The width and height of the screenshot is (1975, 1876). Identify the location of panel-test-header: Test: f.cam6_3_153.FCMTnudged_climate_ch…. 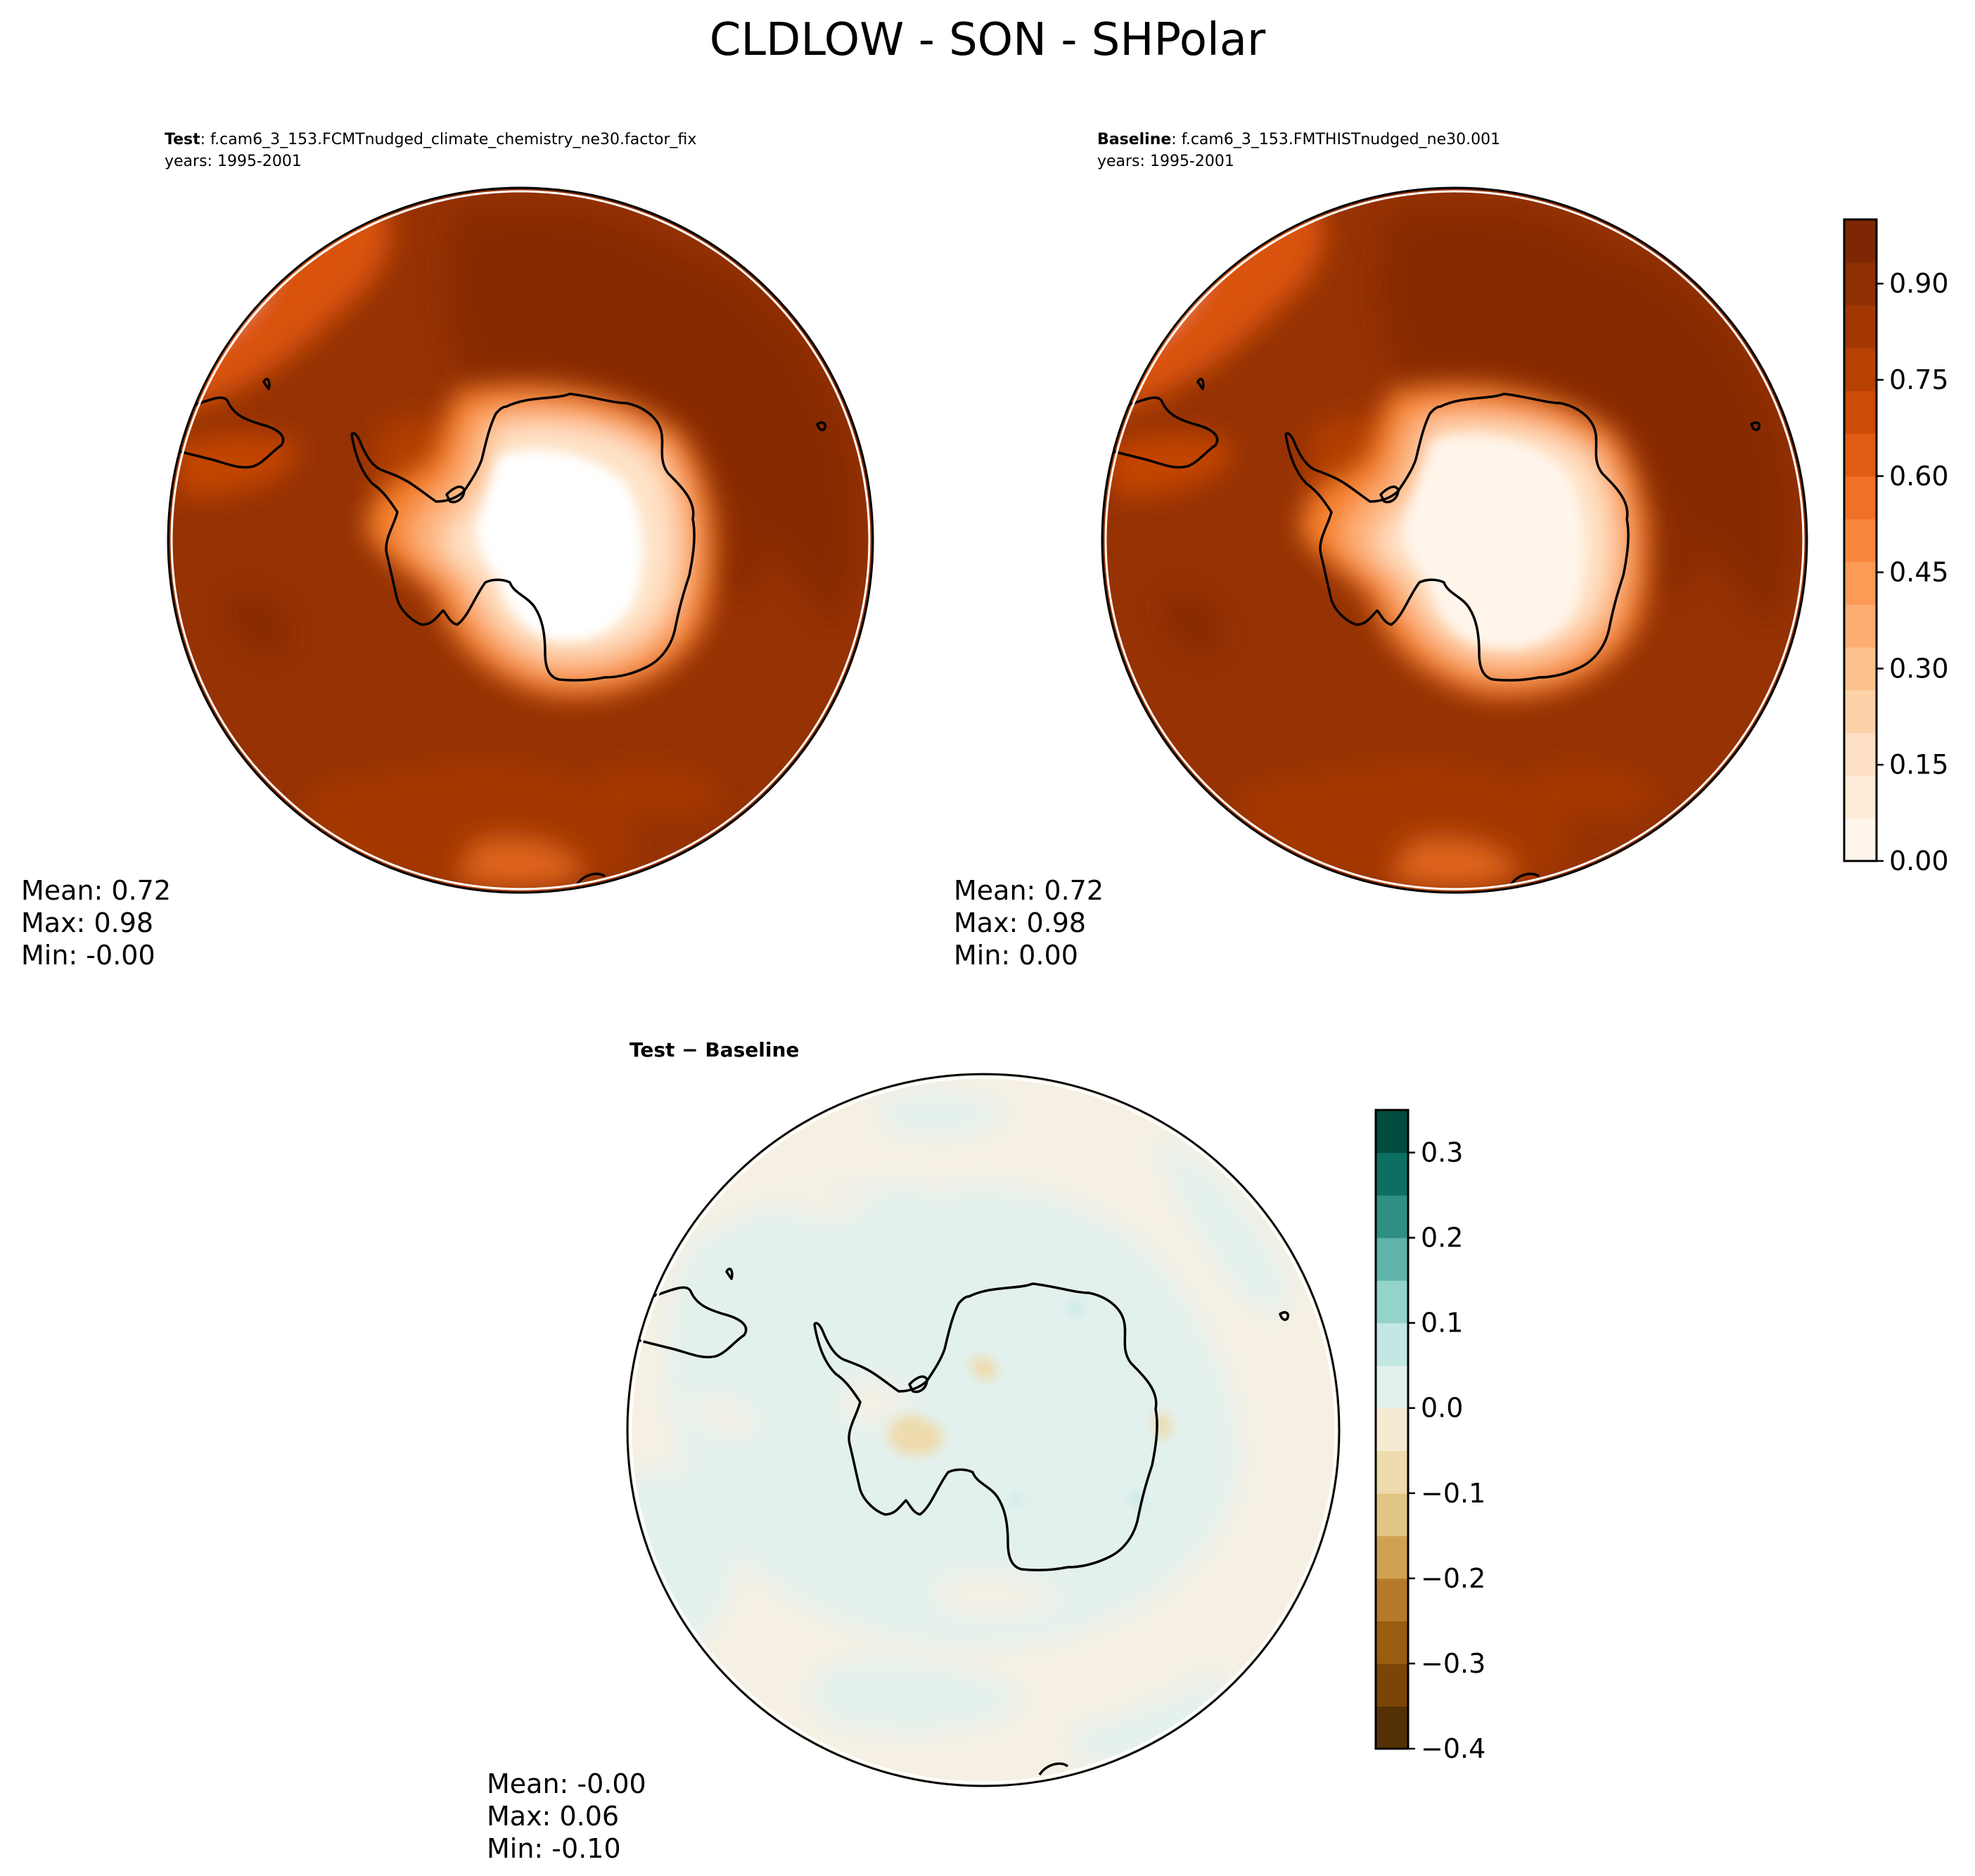
(430, 139).